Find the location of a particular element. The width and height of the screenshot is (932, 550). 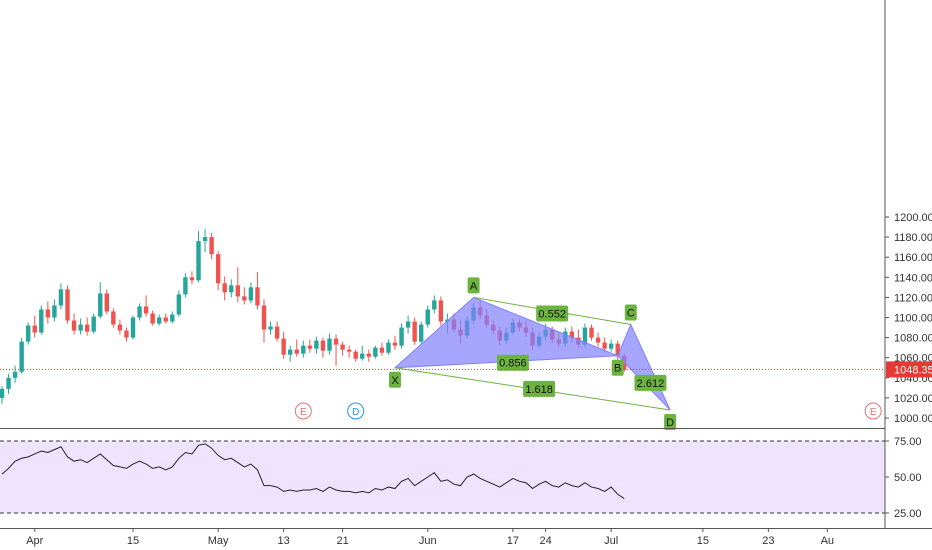

harmonic-pattern: X A B C D 0.552 0.856 2.612 1.618 is located at coordinates (533, 353).